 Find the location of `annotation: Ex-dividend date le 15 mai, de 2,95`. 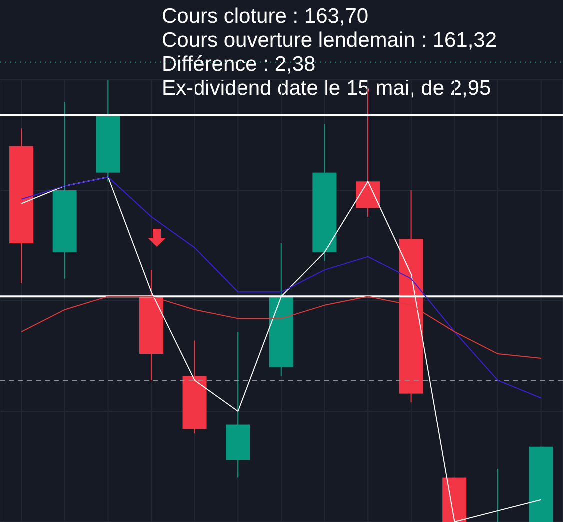

annotation: Ex-dividend date le 15 mai, de 2,95 is located at coordinates (327, 89).